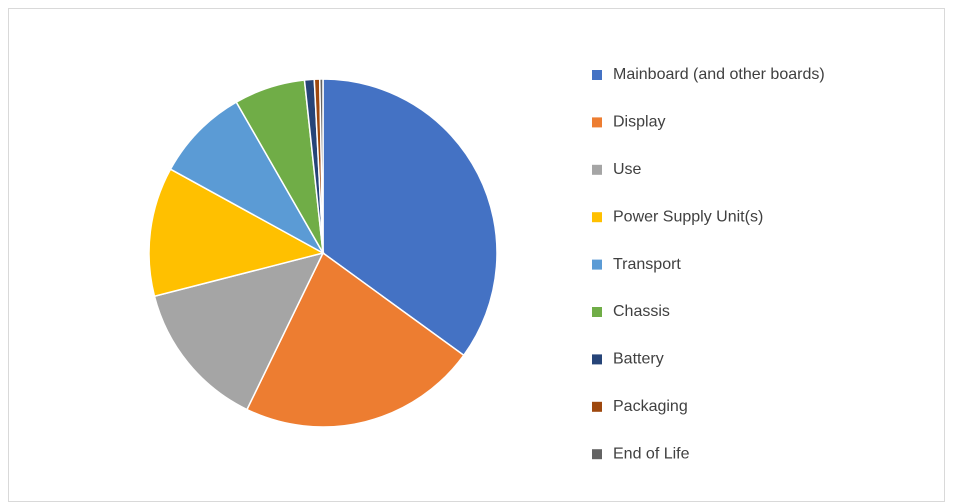 This screenshot has height=503, width=954. Describe the element at coordinates (651, 453) in the screenshot. I see `legend-label: End of Life` at that location.